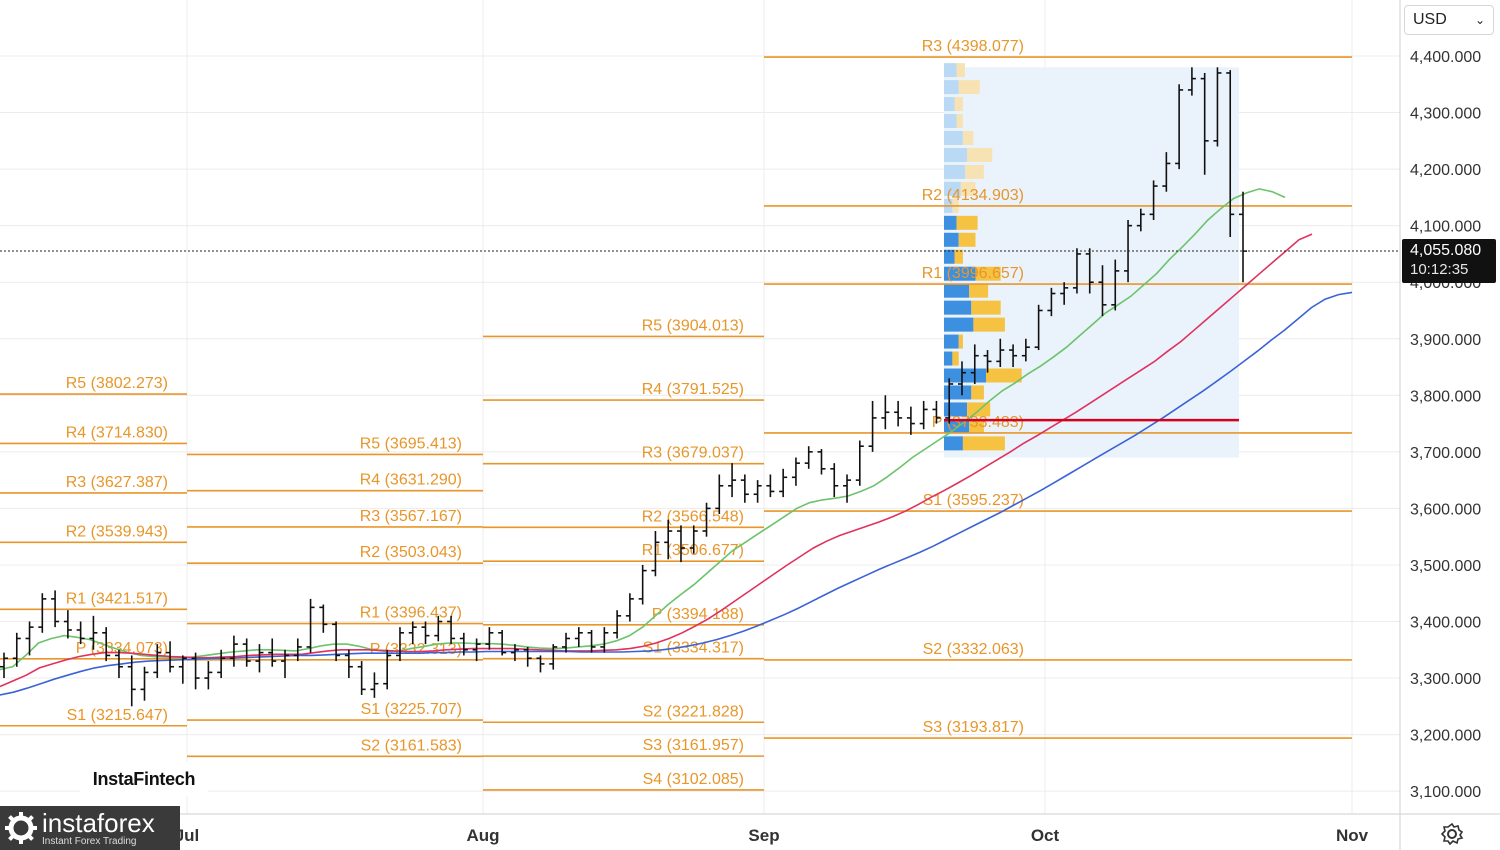 The image size is (1500, 850). Describe the element at coordinates (117, 598) in the screenshot. I see `pivot-label: R1 (3421.517)` at that location.